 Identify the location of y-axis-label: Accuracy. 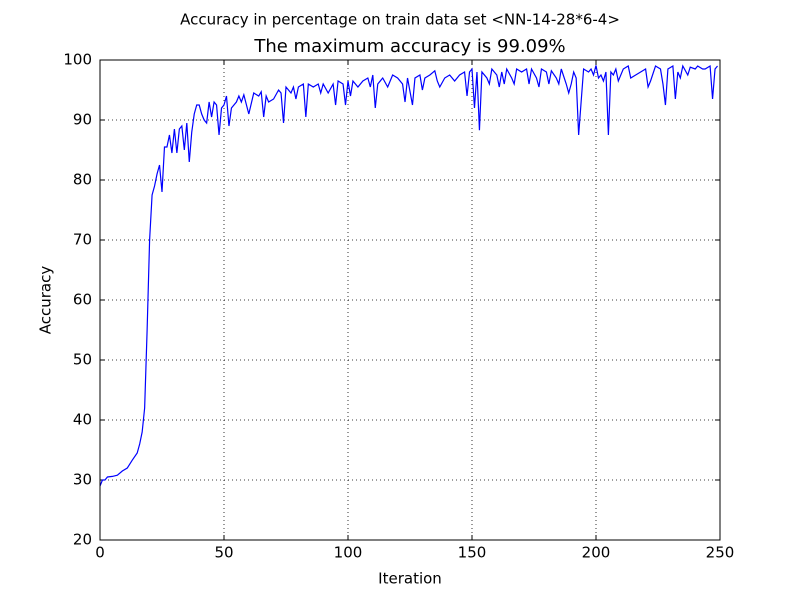
(46, 300).